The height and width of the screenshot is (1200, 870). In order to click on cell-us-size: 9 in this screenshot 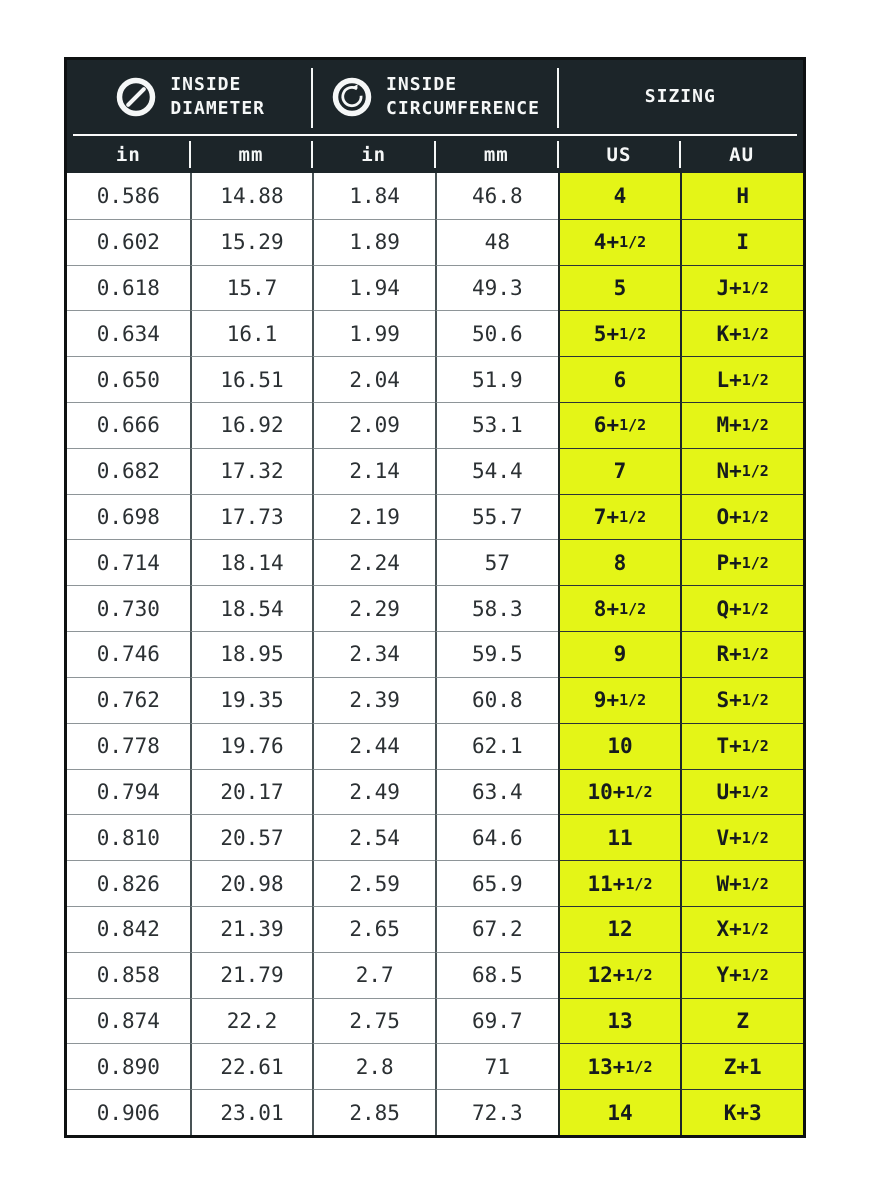, I will do `click(619, 654)`.